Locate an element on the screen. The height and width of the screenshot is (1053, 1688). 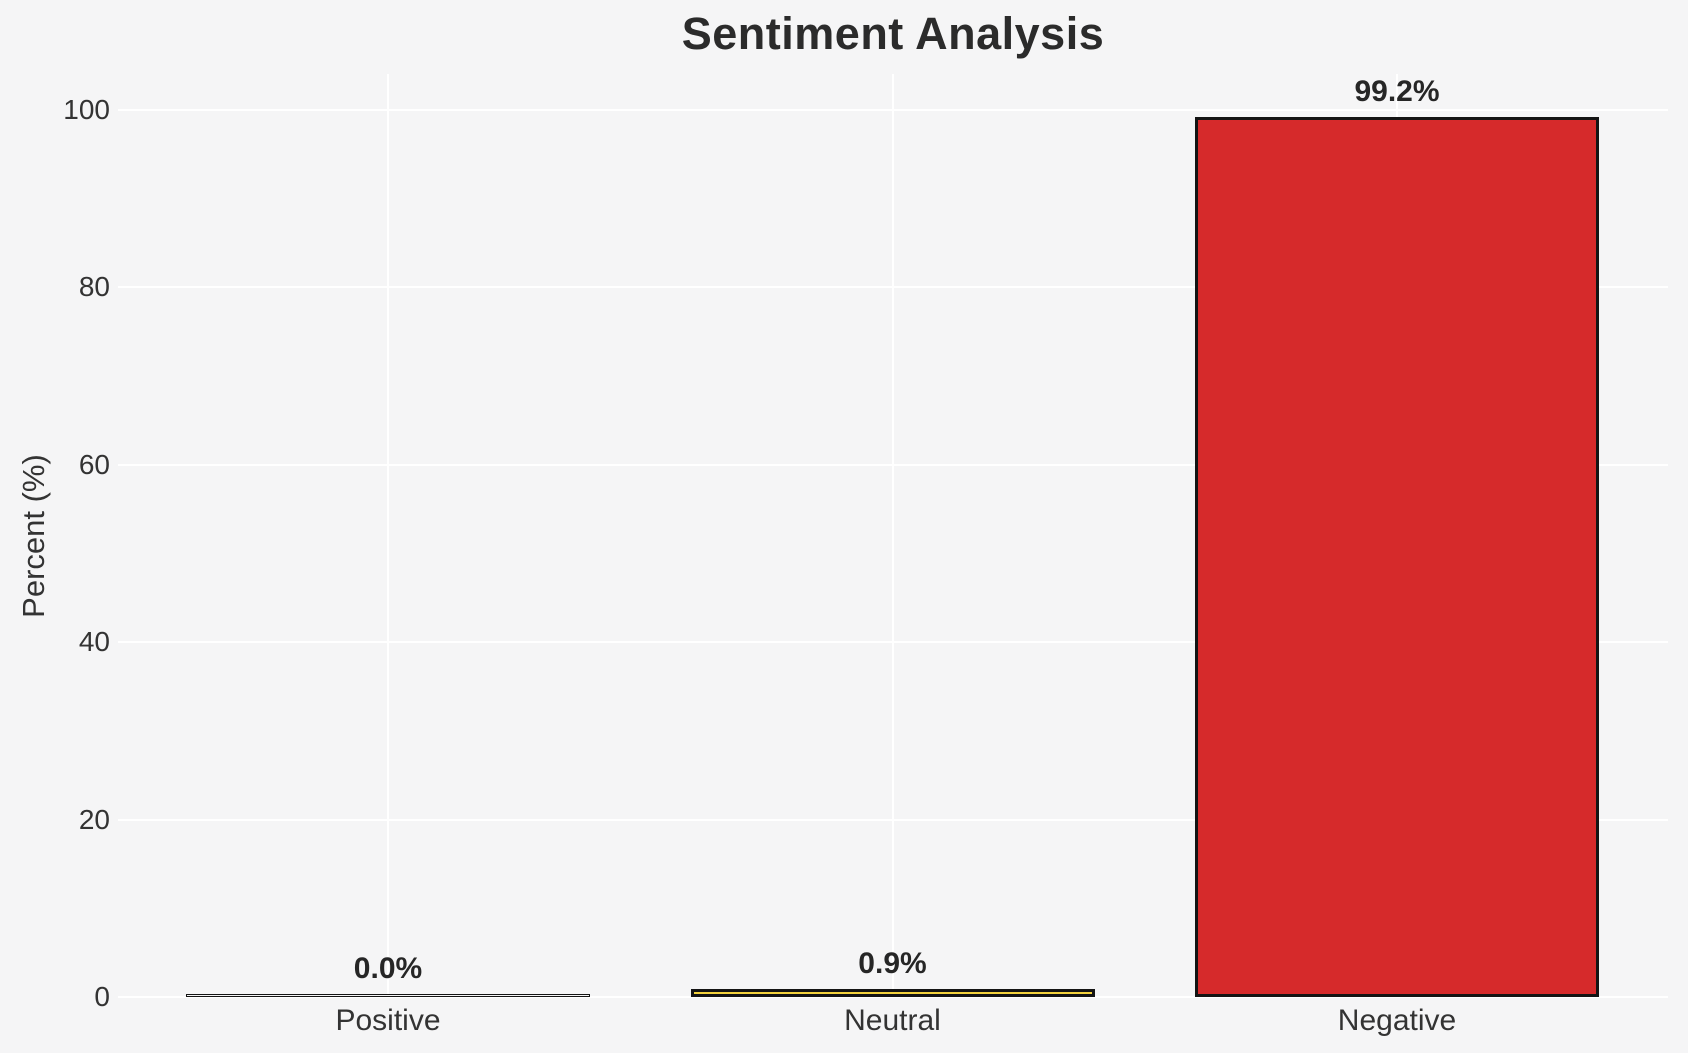
bar-neutral is located at coordinates (892, 993).